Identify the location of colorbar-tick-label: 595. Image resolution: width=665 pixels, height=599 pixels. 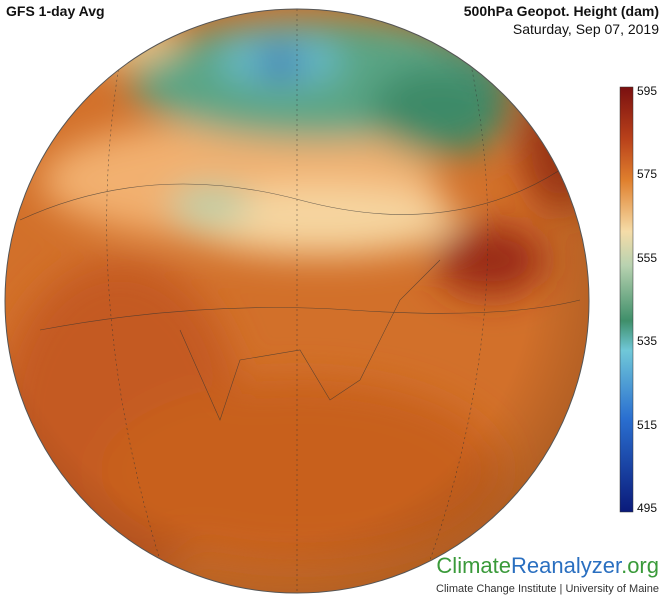
(647, 91).